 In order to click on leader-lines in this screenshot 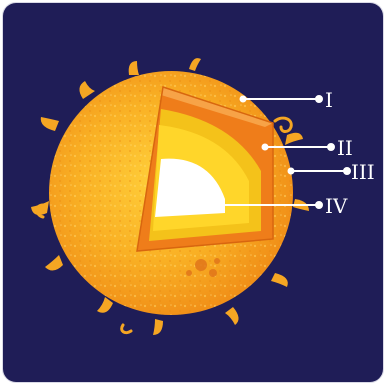, I will do `click(283, 152)`.